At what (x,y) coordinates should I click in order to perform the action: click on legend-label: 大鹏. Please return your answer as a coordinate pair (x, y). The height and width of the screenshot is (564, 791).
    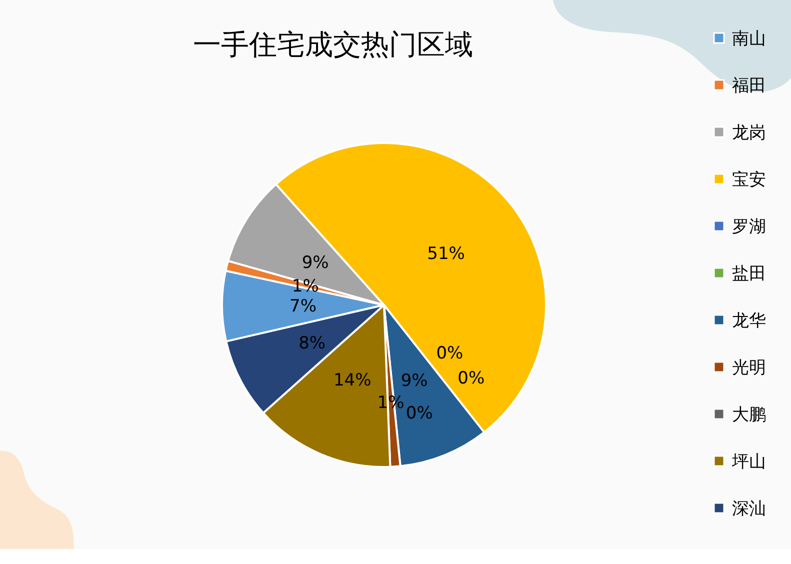
    Looking at the image, I should click on (749, 415).